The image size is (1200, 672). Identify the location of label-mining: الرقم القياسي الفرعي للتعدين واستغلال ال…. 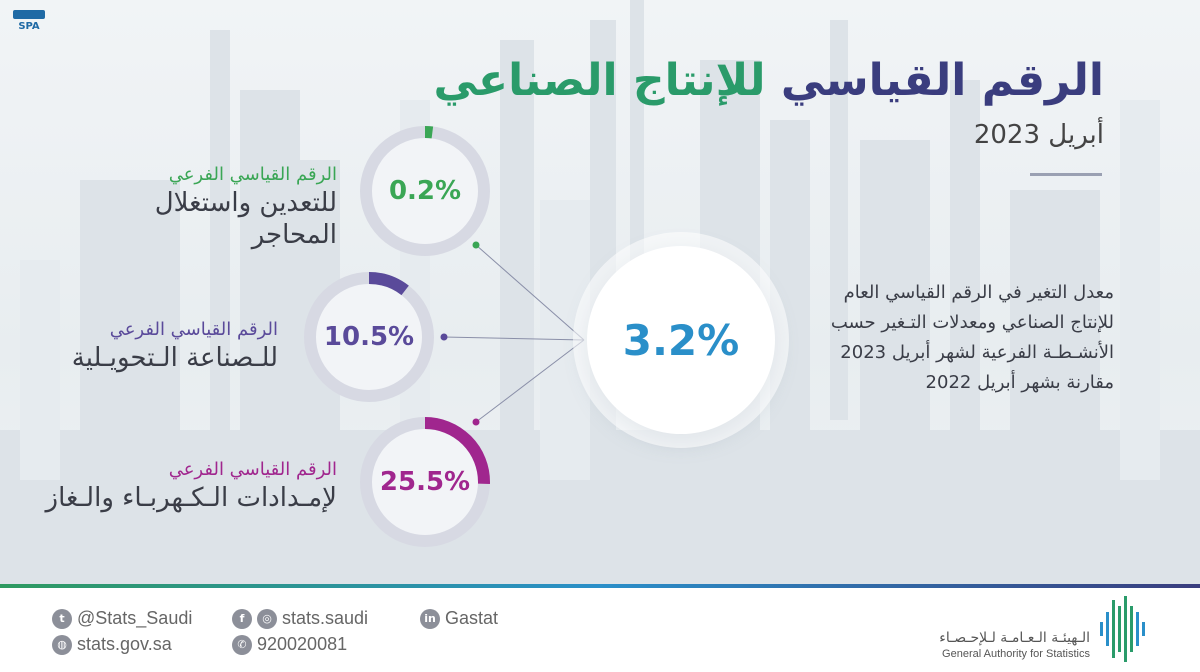
(246, 207).